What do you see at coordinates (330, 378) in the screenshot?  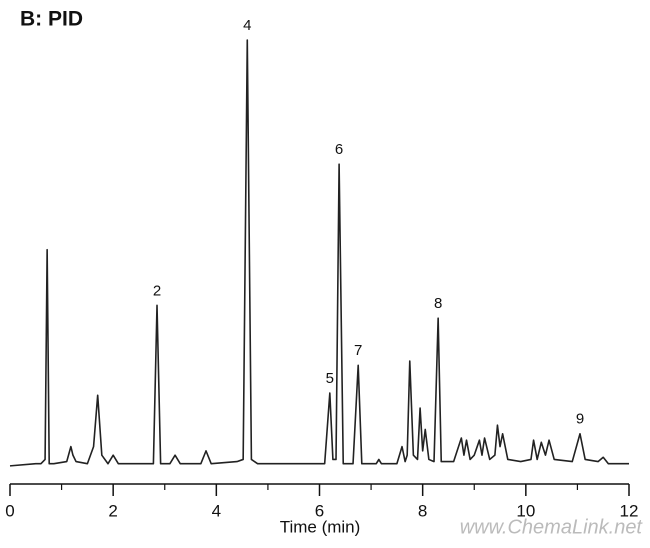 I see `peak-label: 5` at bounding box center [330, 378].